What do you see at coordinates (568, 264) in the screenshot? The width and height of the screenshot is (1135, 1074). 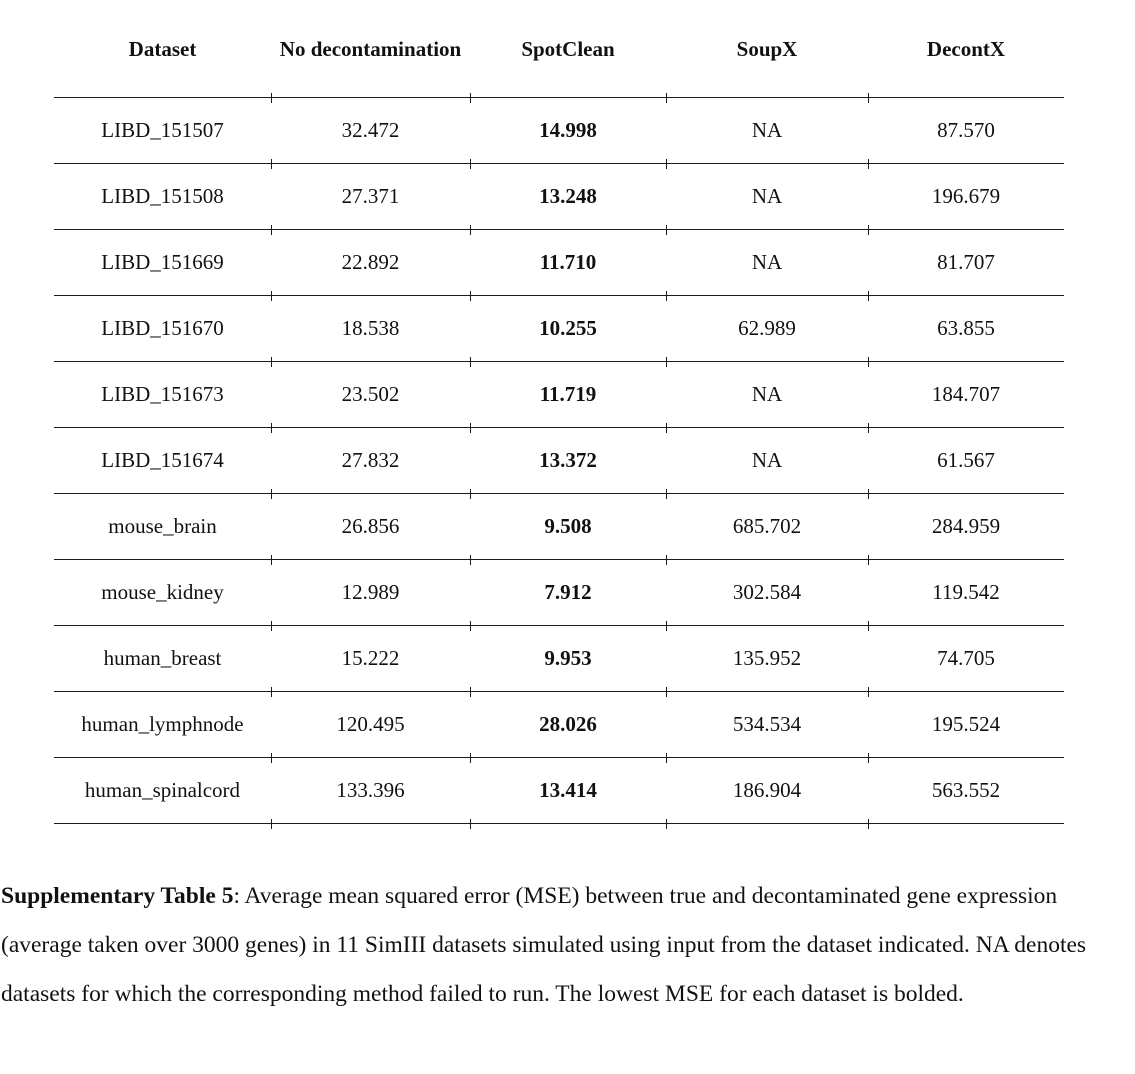 I see `spotclean-cell: 11.710` at bounding box center [568, 264].